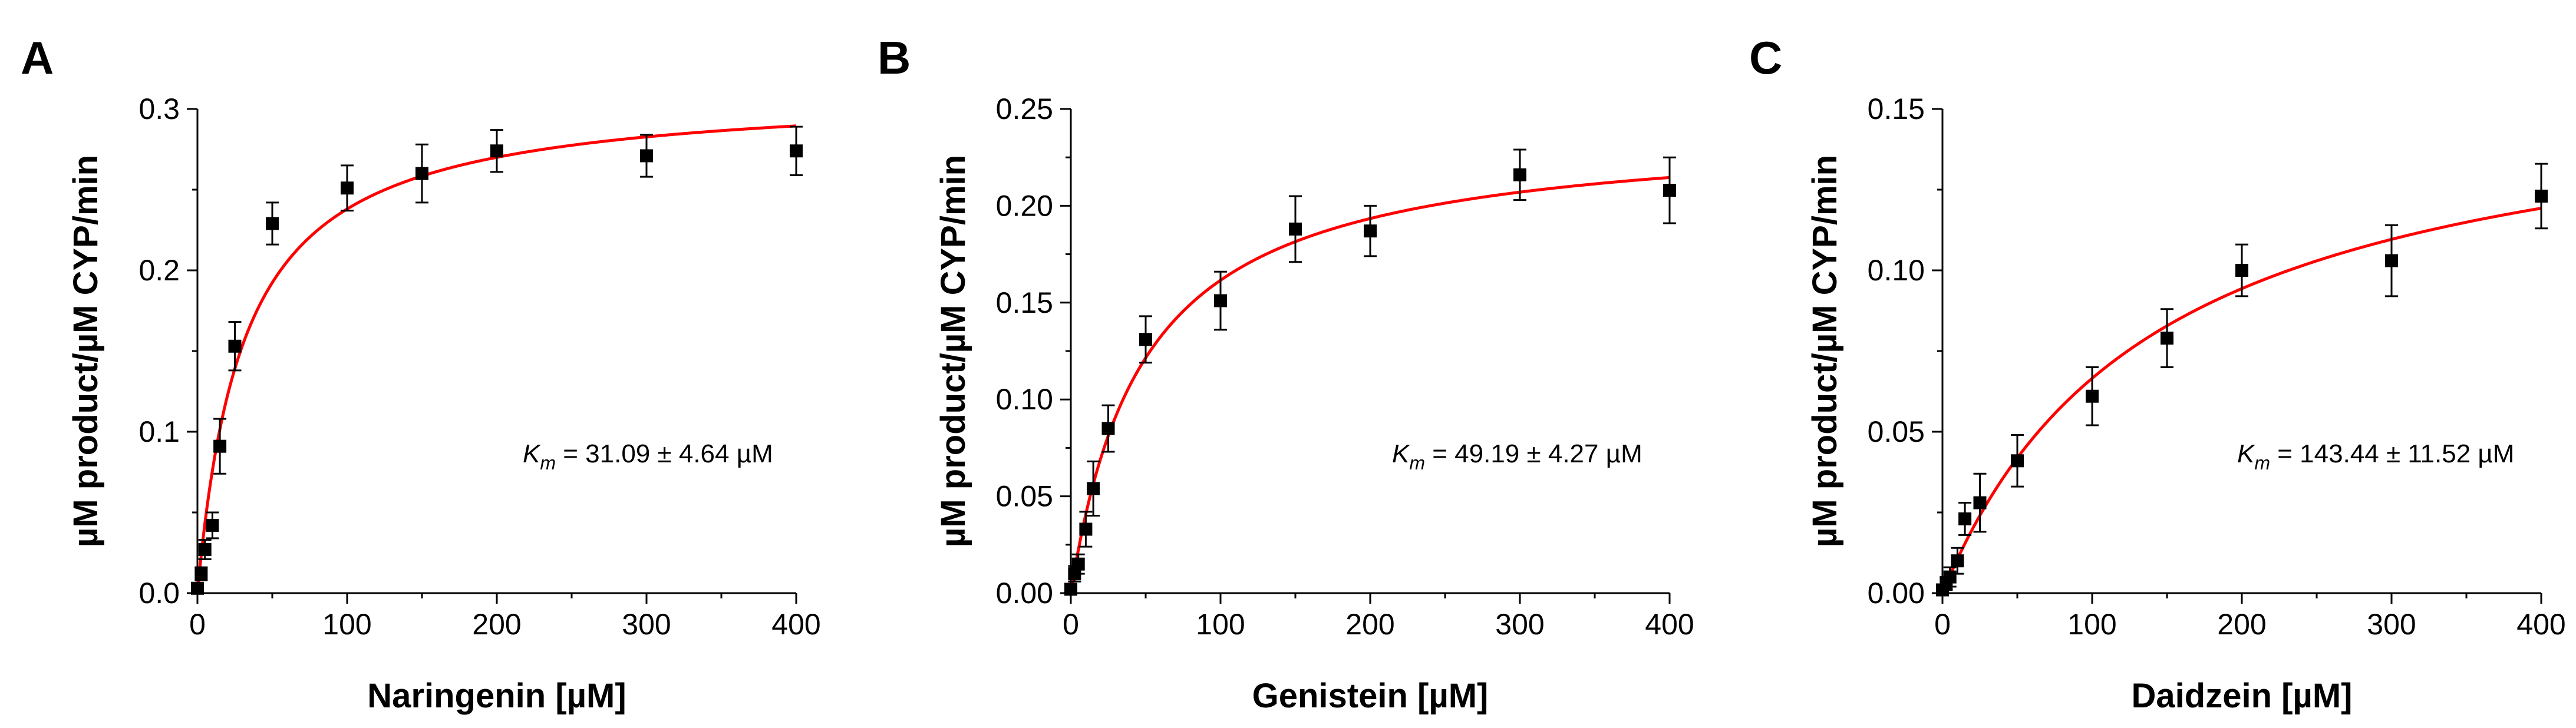 This screenshot has width=2576, height=728. What do you see at coordinates (2242, 624) in the screenshot?
I see `panel-c-x-tick-label: 200` at bounding box center [2242, 624].